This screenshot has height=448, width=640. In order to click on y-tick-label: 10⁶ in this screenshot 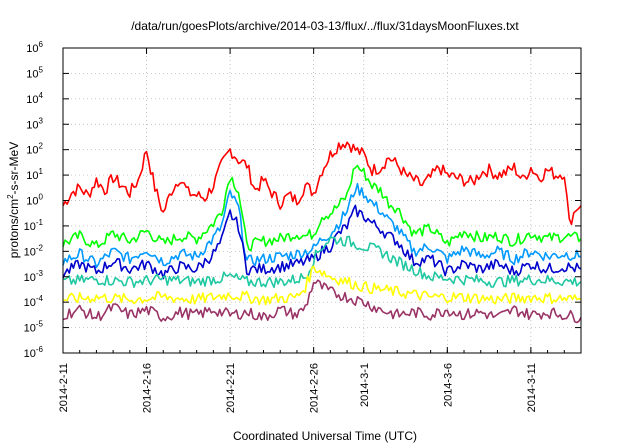, I will do `click(34, 47)`.